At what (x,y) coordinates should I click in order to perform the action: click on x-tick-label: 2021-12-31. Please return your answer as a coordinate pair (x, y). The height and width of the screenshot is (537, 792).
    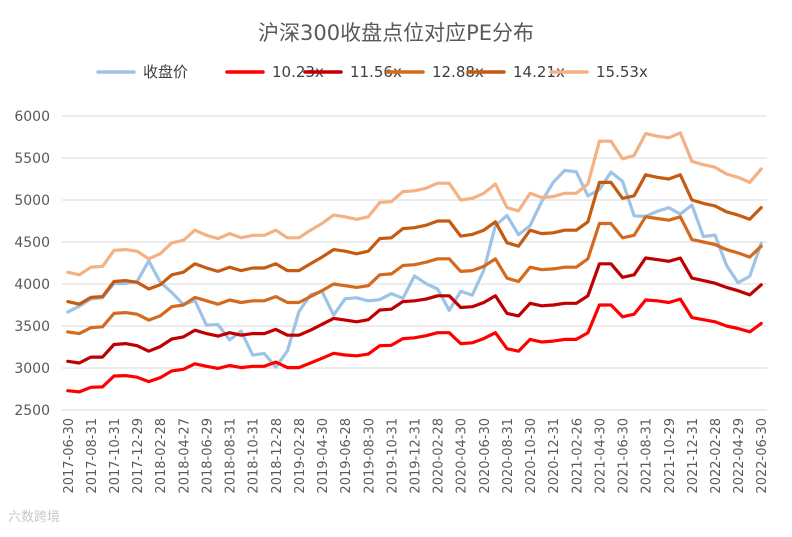
    Looking at the image, I should click on (693, 456).